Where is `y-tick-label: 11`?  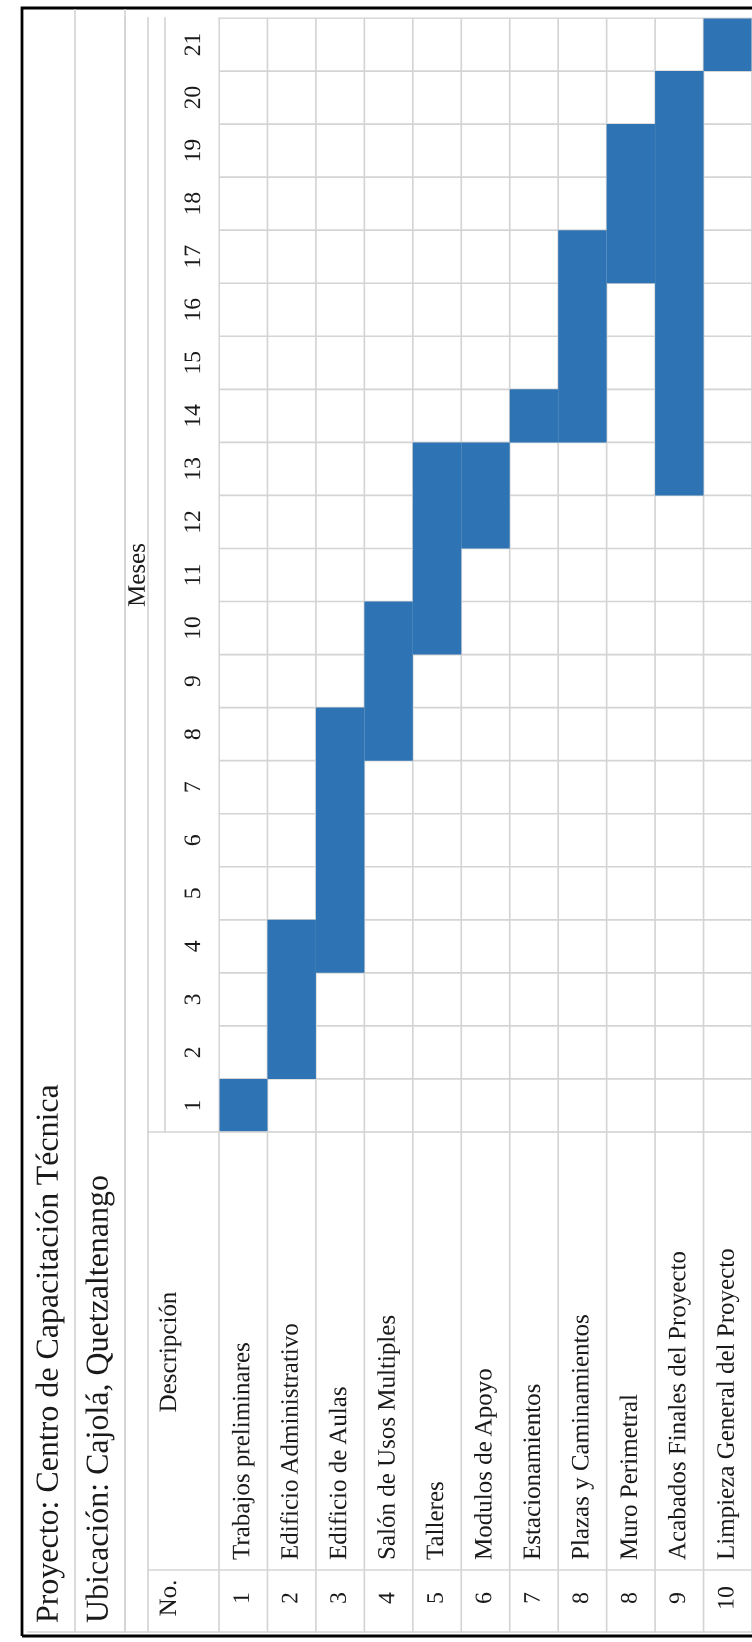
y-tick-label: 11 is located at coordinates (192, 575).